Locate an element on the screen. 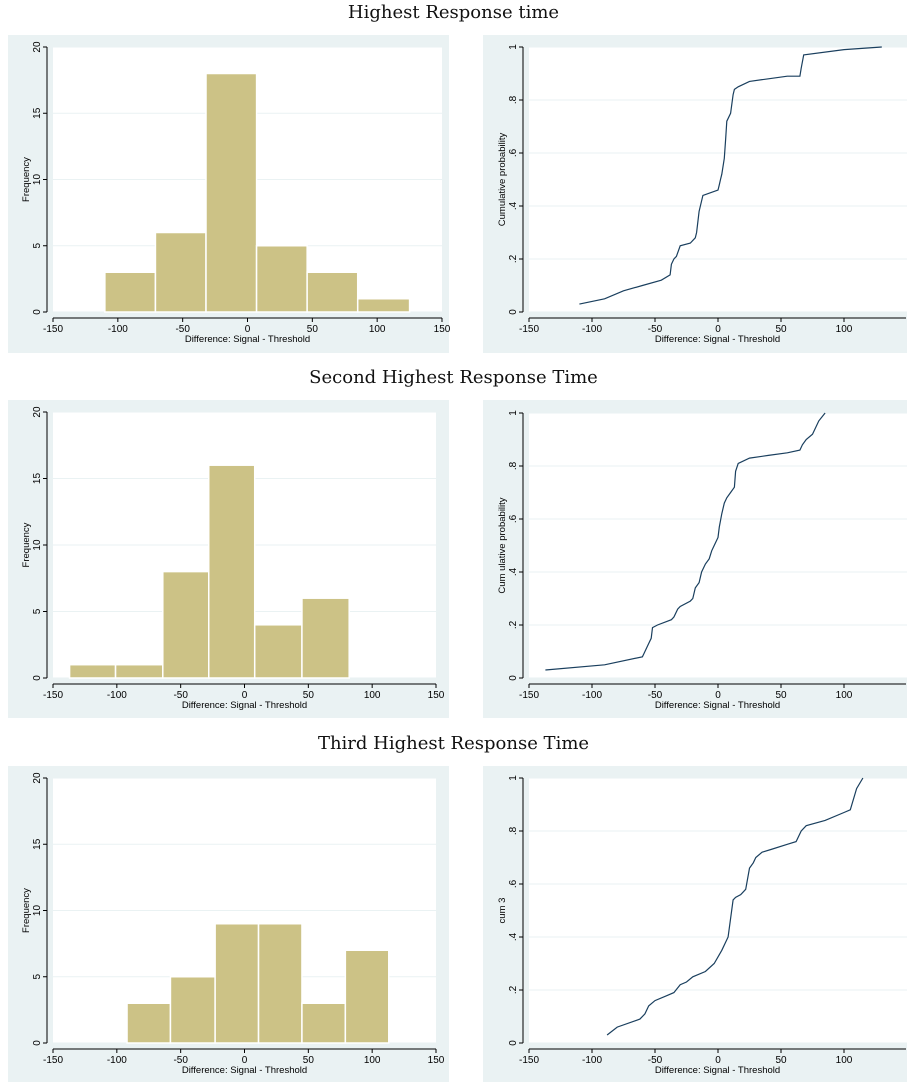 This screenshot has width=907, height=1082. y-tick-label: 10 is located at coordinates (37, 911).